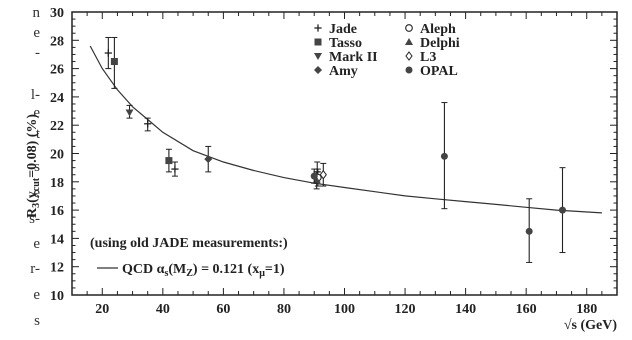 The height and width of the screenshot is (340, 632). What do you see at coordinates (223, 309) in the screenshot?
I see `x-tick-label: 60` at bounding box center [223, 309].